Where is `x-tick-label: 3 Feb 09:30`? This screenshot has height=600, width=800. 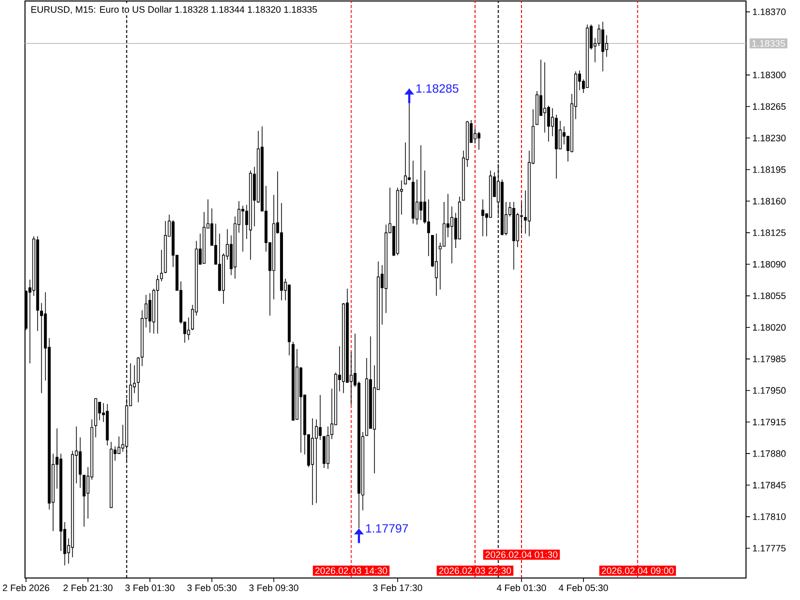
x-tick-label: 3 Feb 09:30 is located at coordinates (273, 588).